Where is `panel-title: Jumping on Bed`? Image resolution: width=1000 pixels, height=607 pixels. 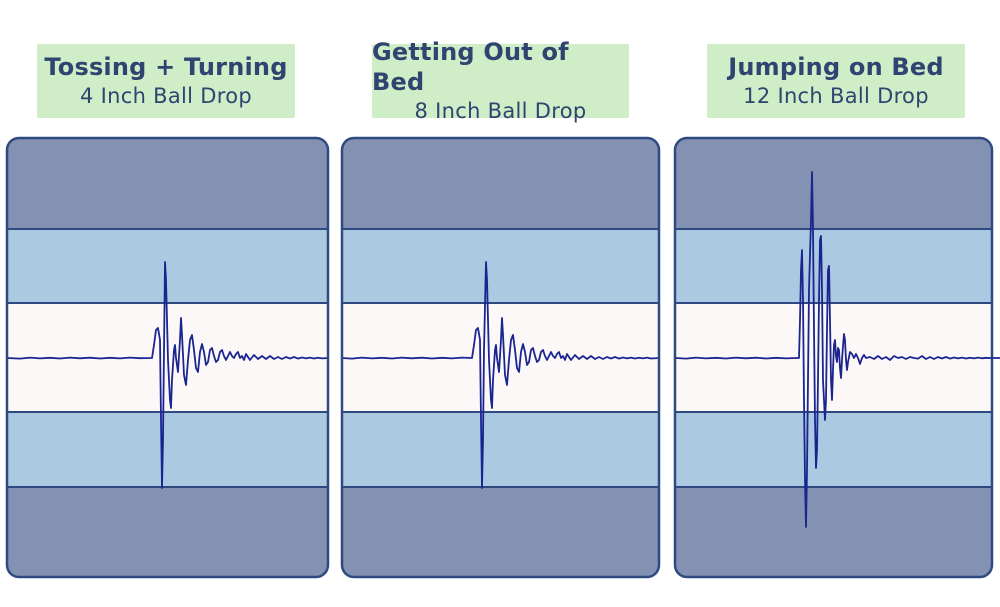
panel-title: Jumping on Bed is located at coordinates (836, 67).